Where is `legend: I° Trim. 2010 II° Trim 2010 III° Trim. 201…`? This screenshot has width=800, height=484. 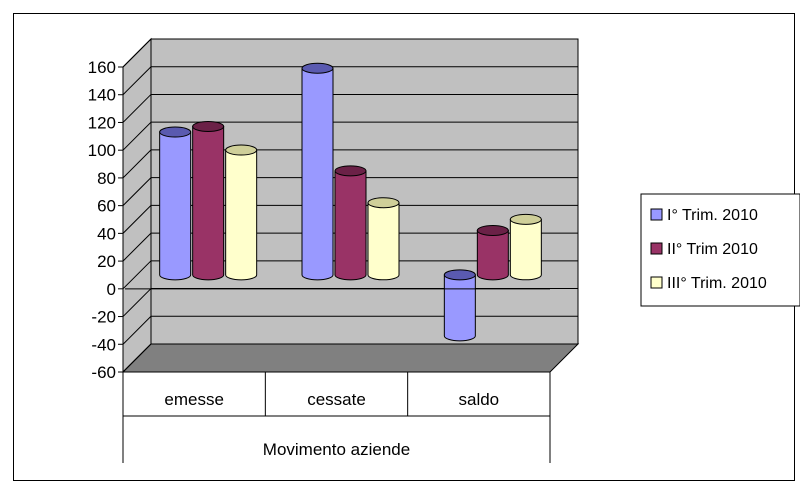
legend: I° Trim. 2010 II° Trim 2010 III° Trim. 201… is located at coordinates (720, 250).